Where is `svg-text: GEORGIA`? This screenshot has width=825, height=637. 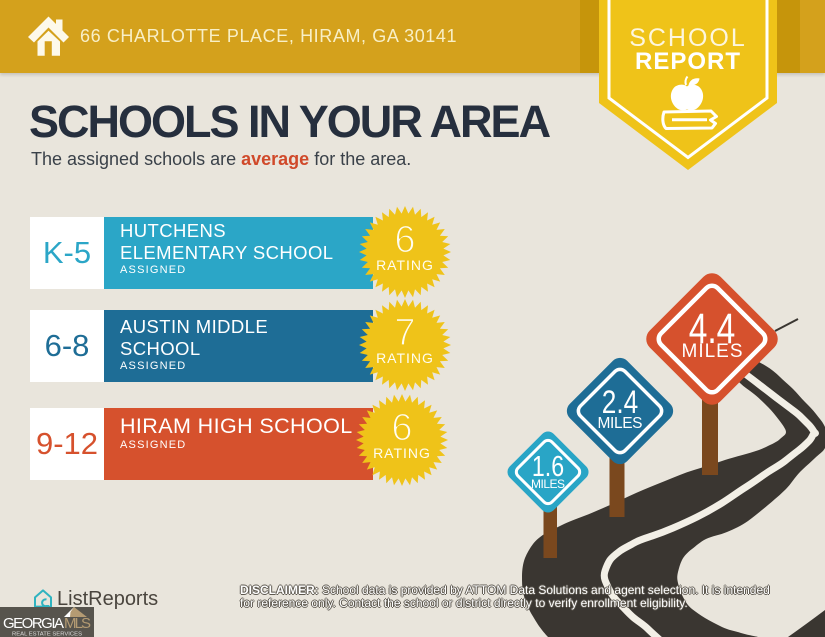
svg-text: GEORGIA is located at coordinates (33, 623).